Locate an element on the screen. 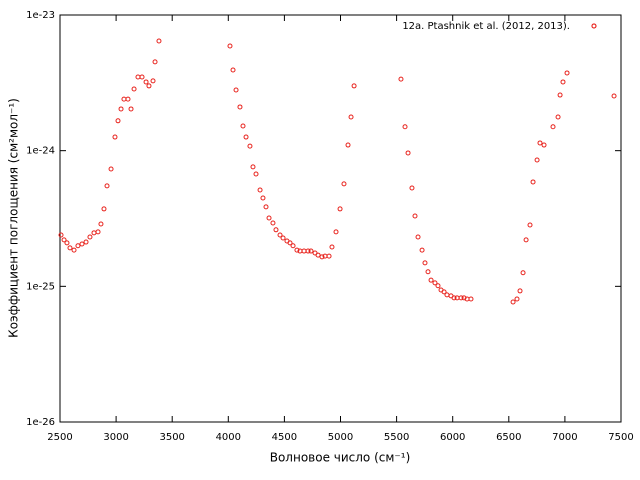 This screenshot has height=480, width=640. x-tick-label: 7500 is located at coordinates (620, 437).